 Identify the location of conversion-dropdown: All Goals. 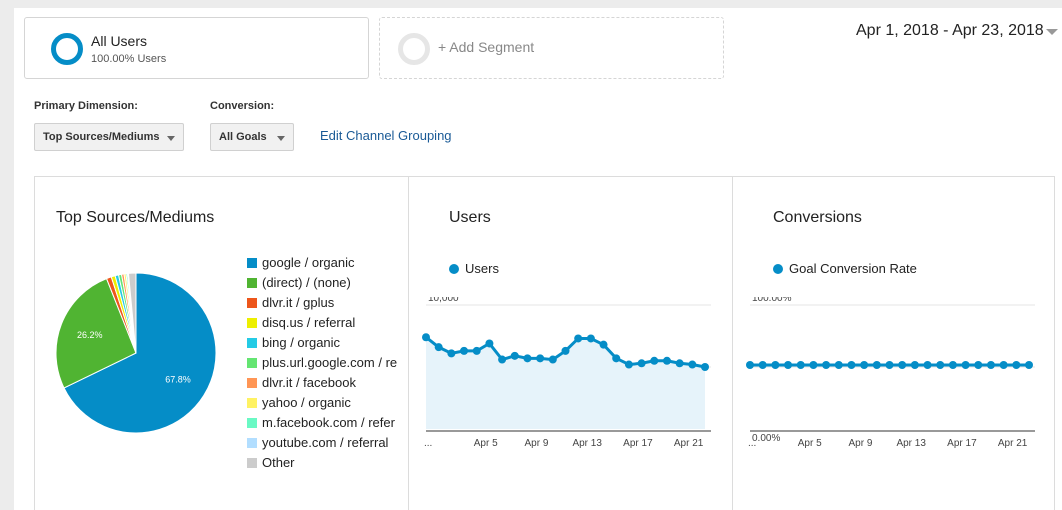
(252, 137).